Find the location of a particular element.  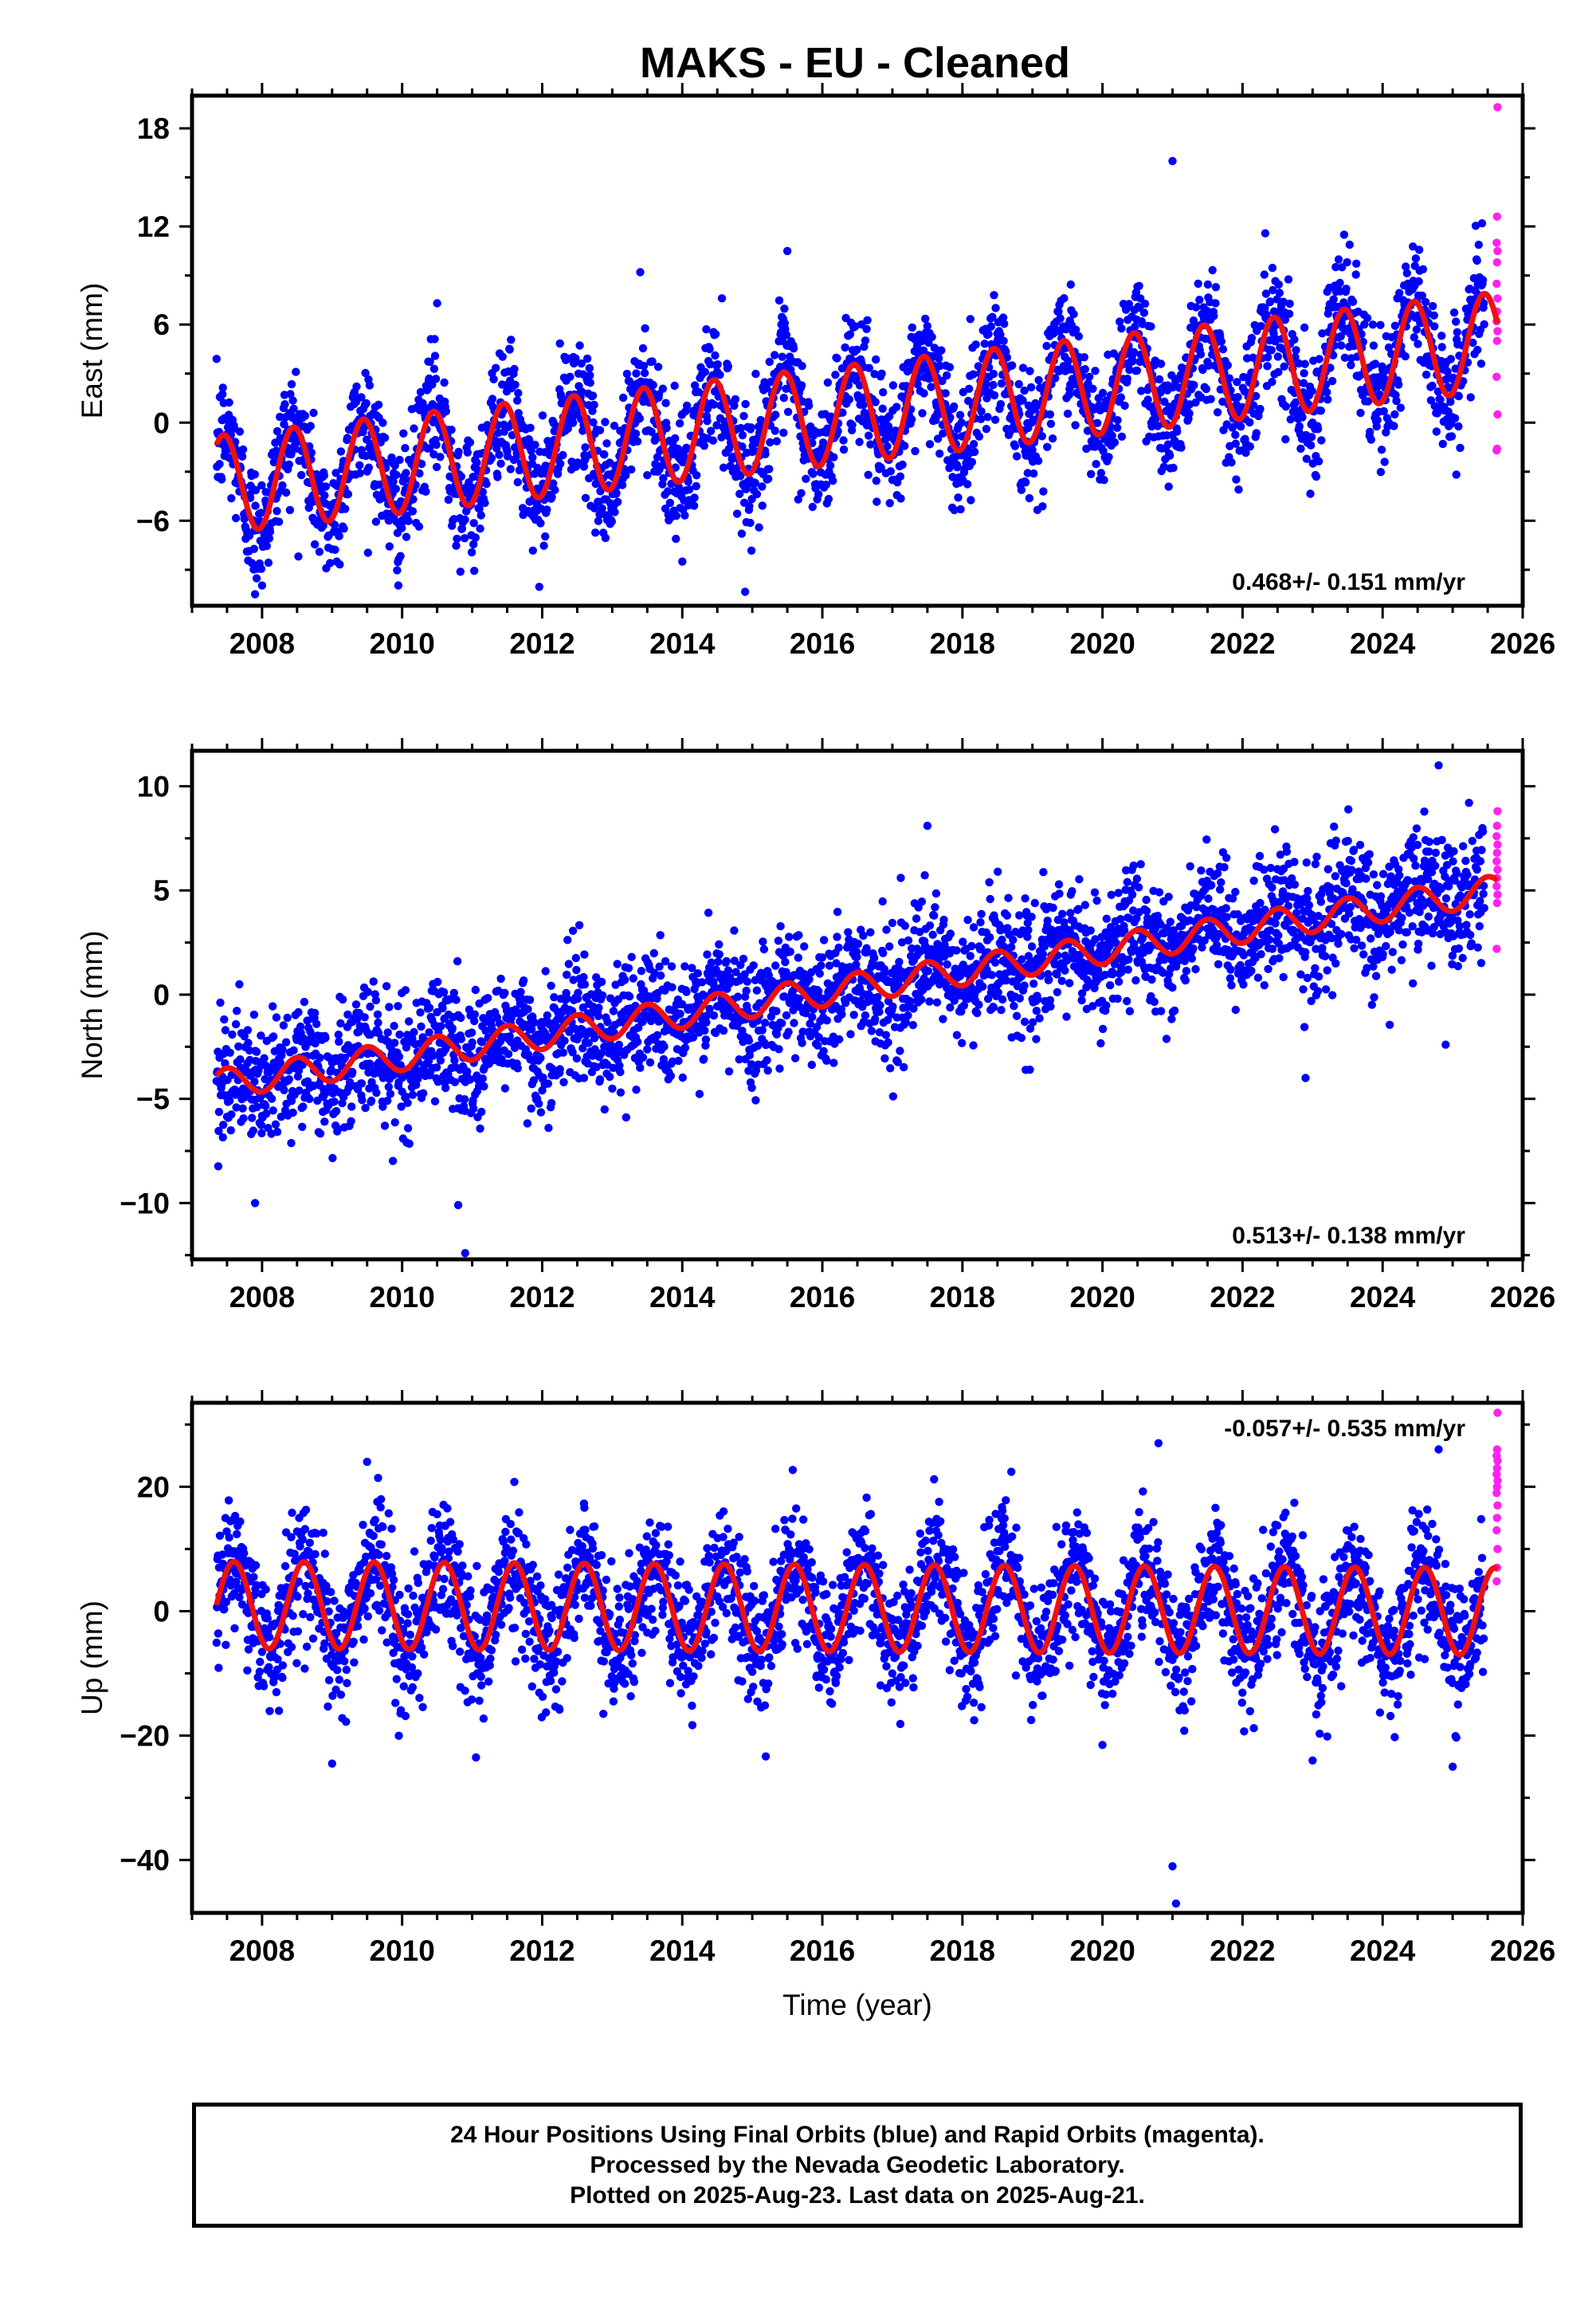

x-tick-label: 2016 is located at coordinates (823, 643).